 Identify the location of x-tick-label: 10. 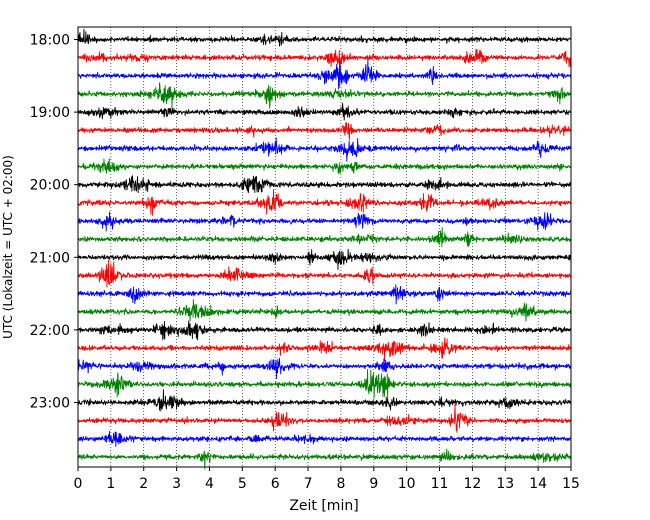
(407, 484).